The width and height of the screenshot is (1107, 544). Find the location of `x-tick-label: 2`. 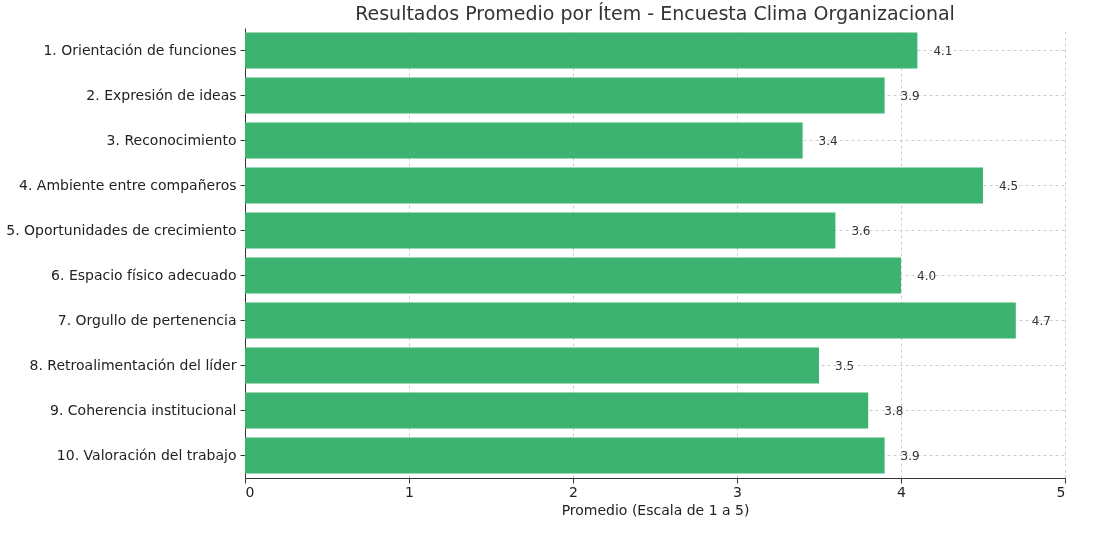

x-tick-label: 2 is located at coordinates (573, 491).